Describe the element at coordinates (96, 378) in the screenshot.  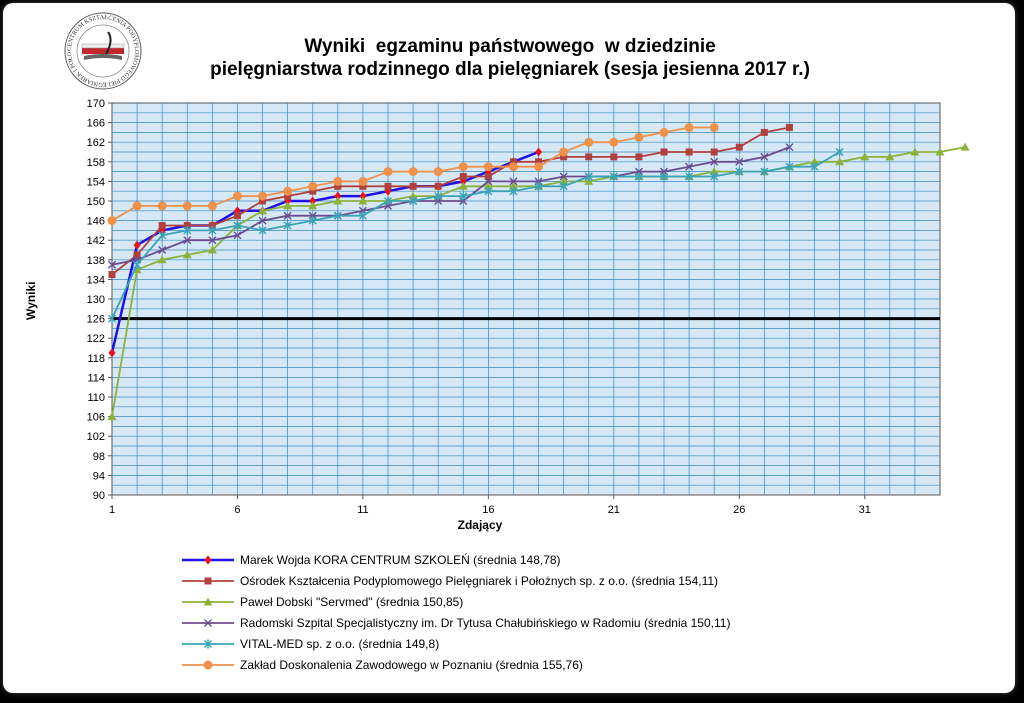
I see `y-tick-label: 114` at that location.